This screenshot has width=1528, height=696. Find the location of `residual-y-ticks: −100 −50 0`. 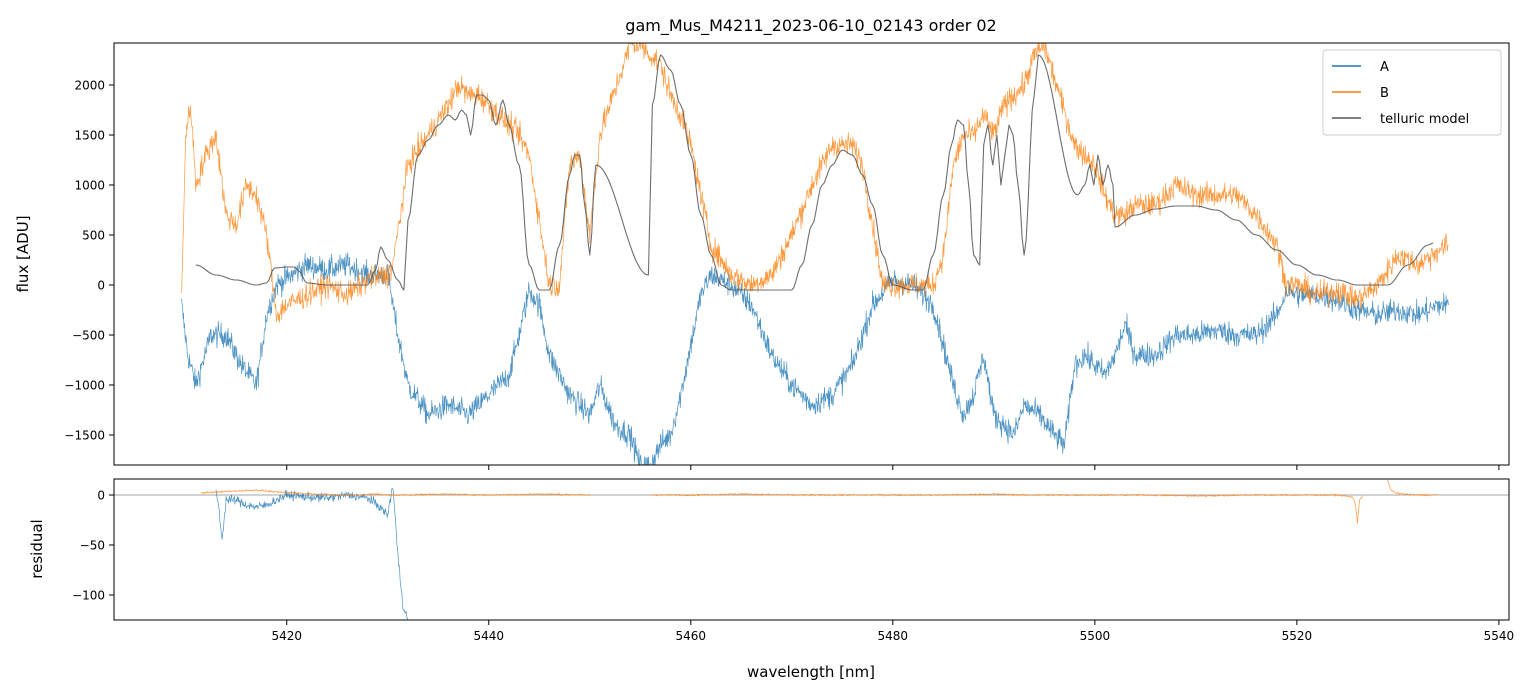

residual-y-ticks: −100 −50 0 is located at coordinates (93, 546).